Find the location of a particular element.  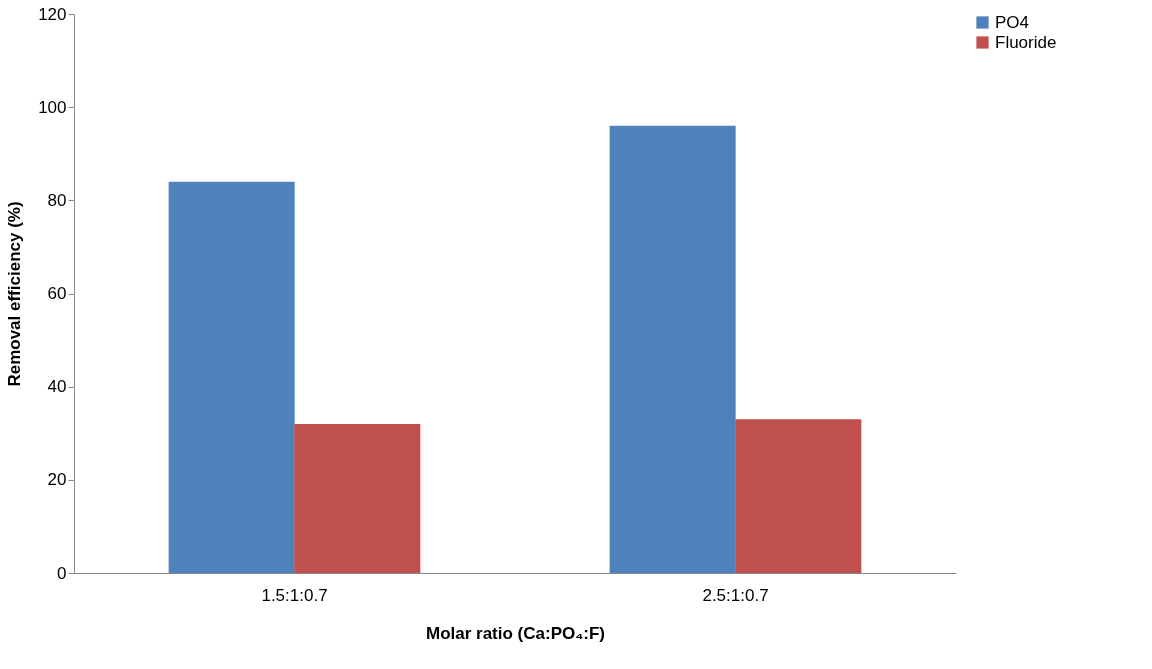

y-tick-label: 80 is located at coordinates (57, 200).